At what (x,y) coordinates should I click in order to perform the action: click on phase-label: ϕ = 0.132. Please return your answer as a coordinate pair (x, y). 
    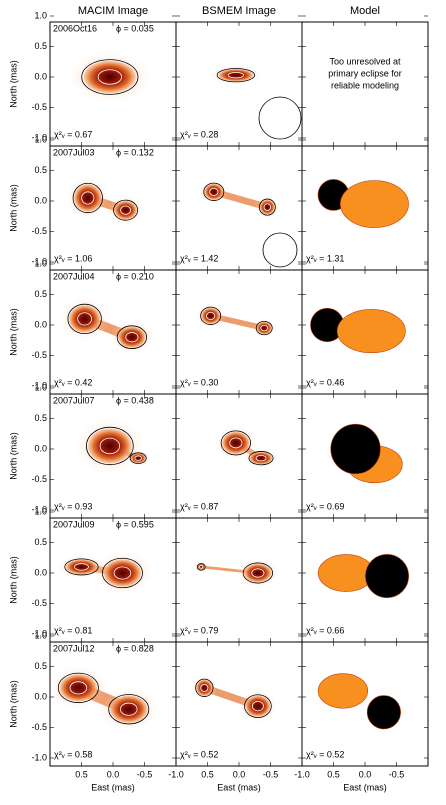
    Looking at the image, I should click on (135, 152).